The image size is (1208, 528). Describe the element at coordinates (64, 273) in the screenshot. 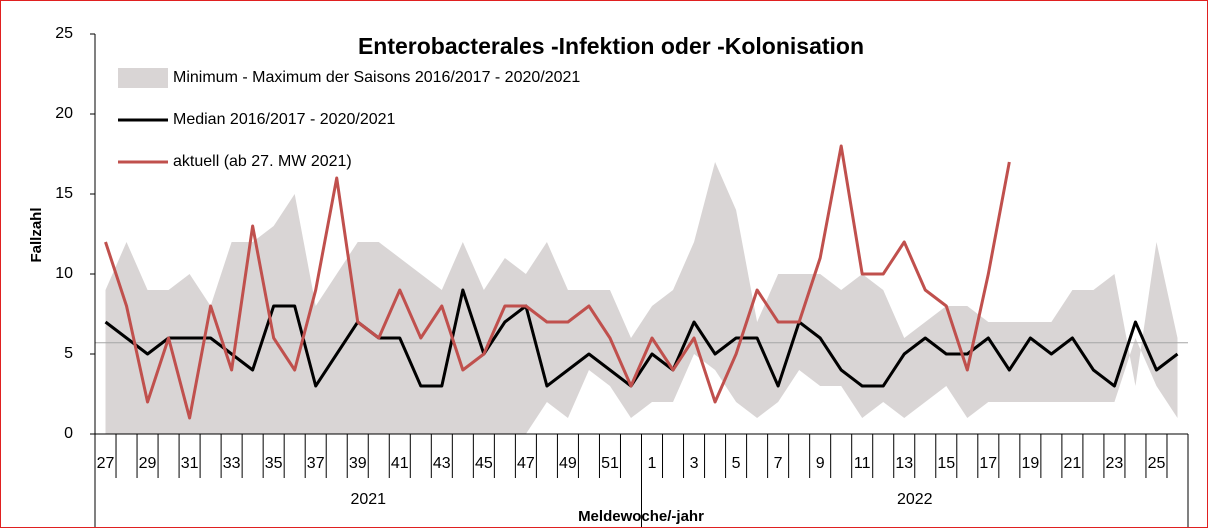

I see `y-tick-label: 10` at that location.